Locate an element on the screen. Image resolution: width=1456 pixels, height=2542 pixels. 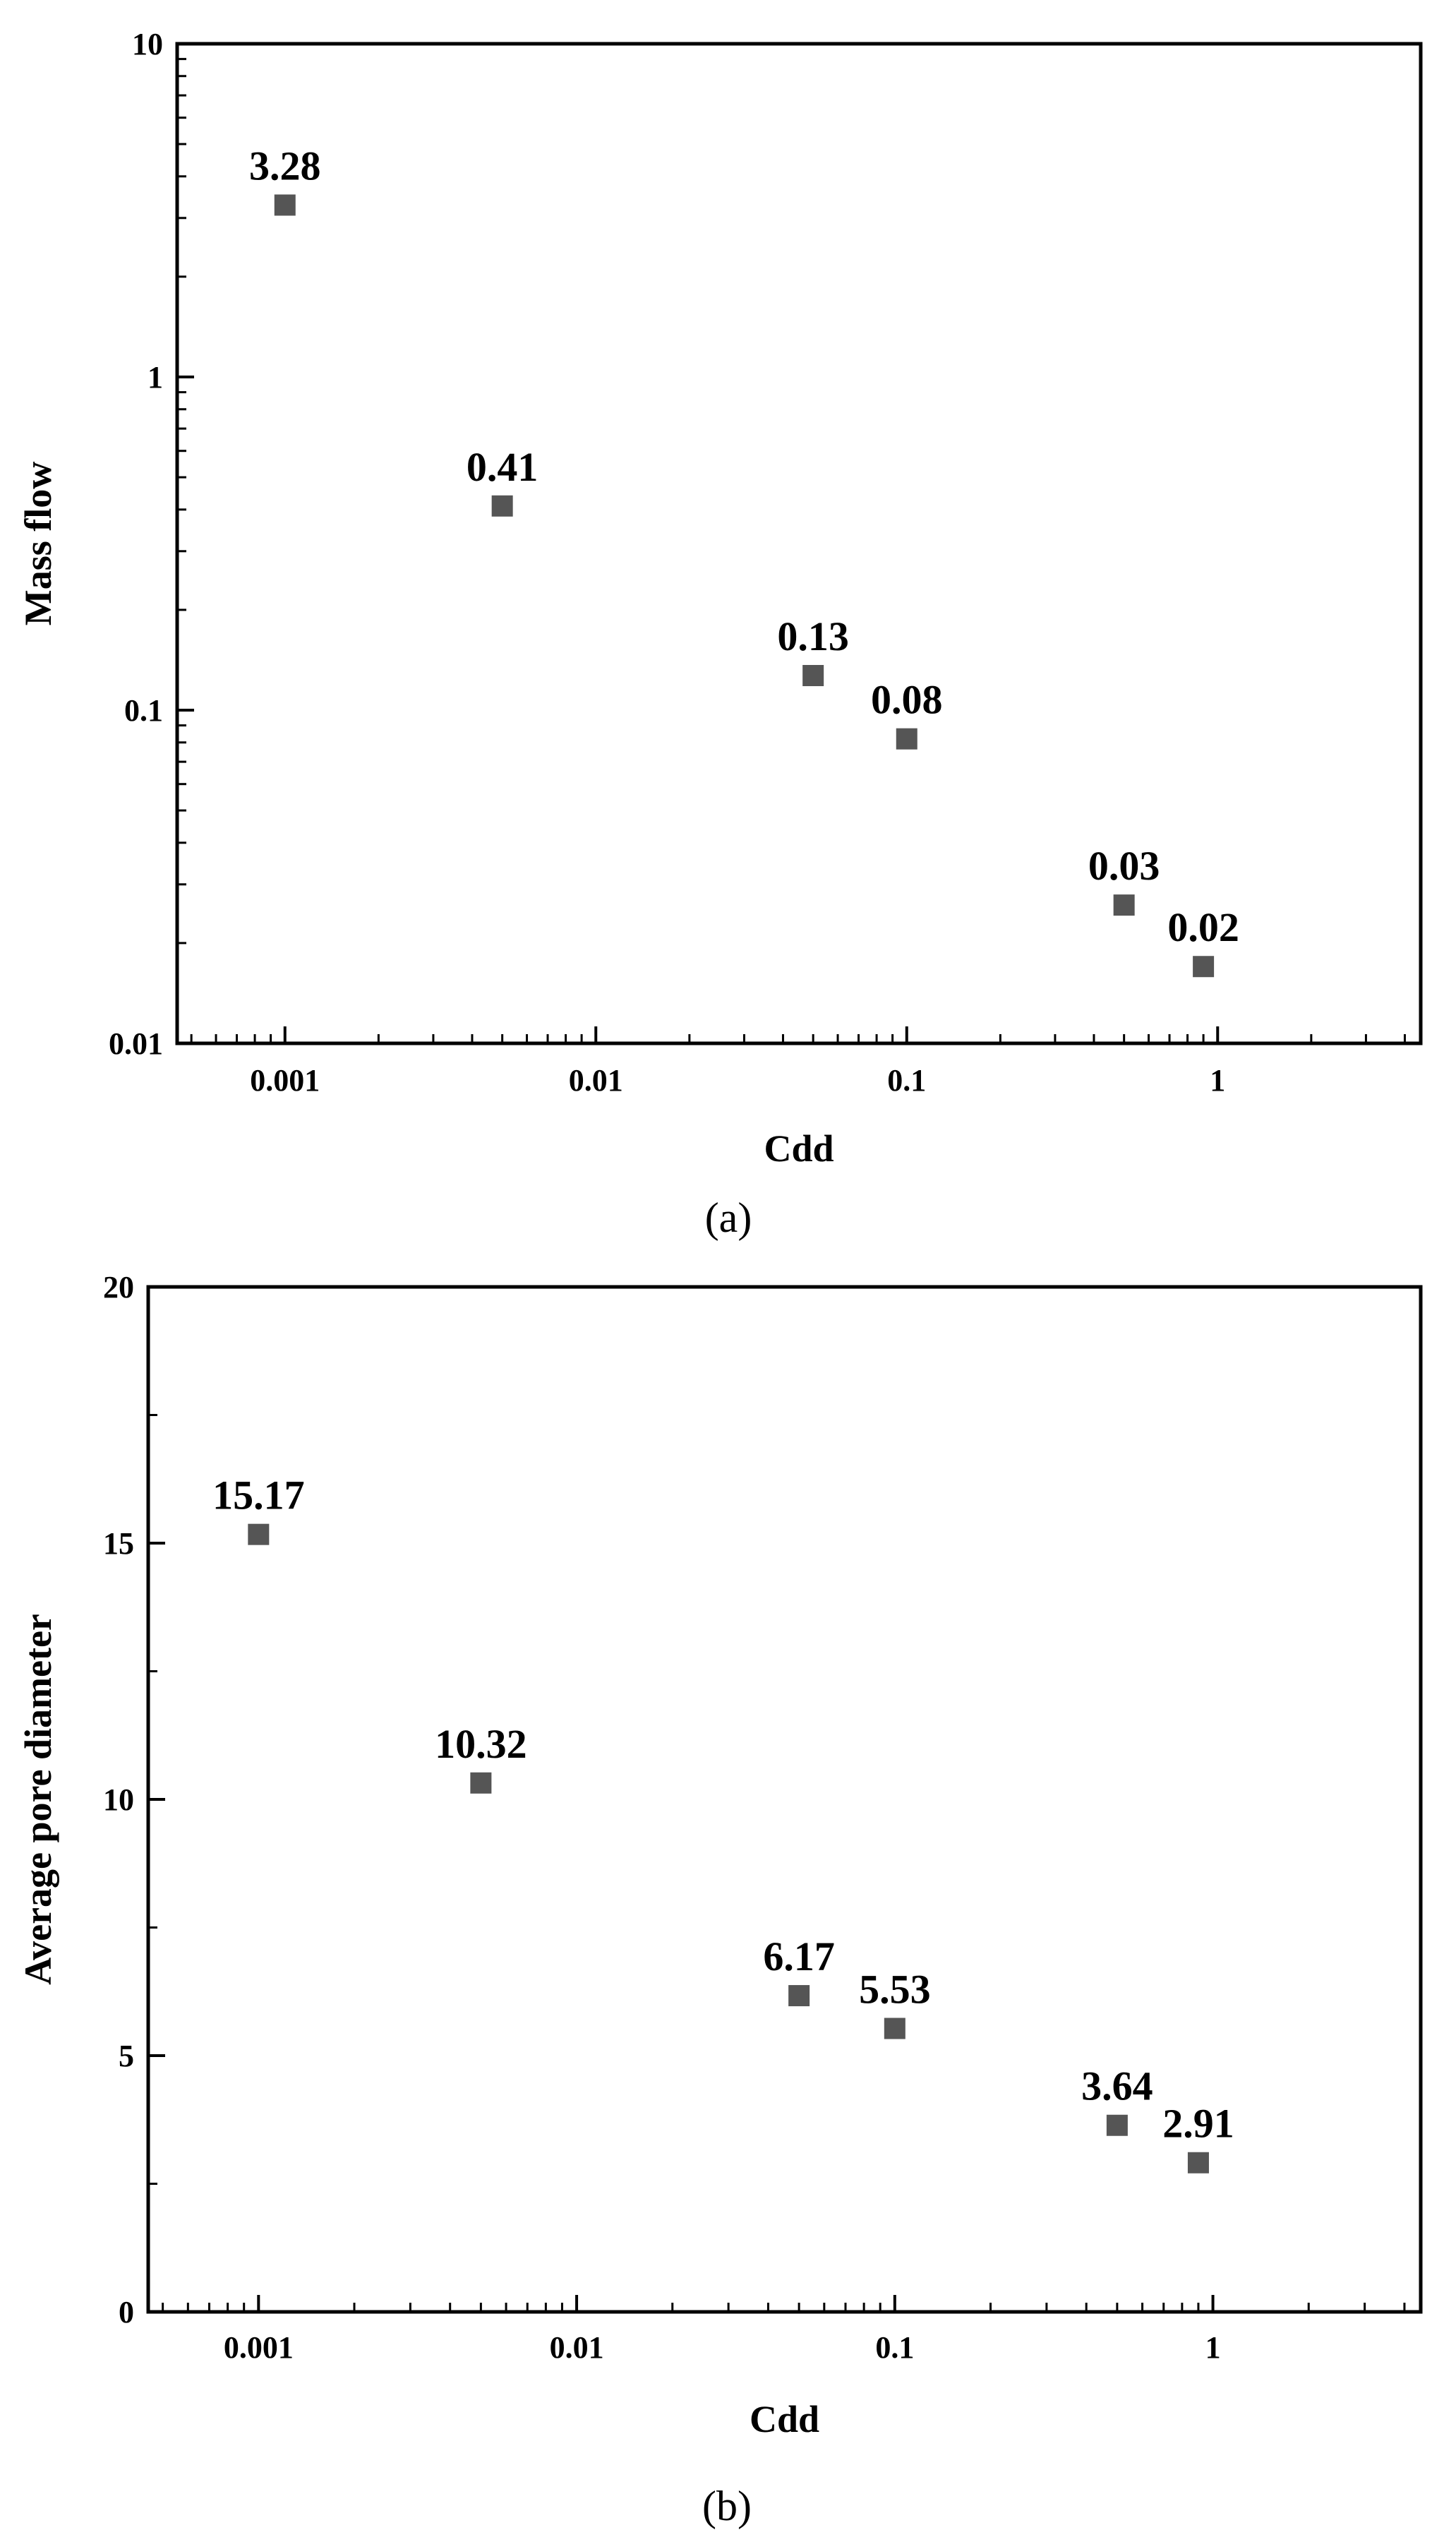
data-label: 5.53 is located at coordinates (895, 1990).